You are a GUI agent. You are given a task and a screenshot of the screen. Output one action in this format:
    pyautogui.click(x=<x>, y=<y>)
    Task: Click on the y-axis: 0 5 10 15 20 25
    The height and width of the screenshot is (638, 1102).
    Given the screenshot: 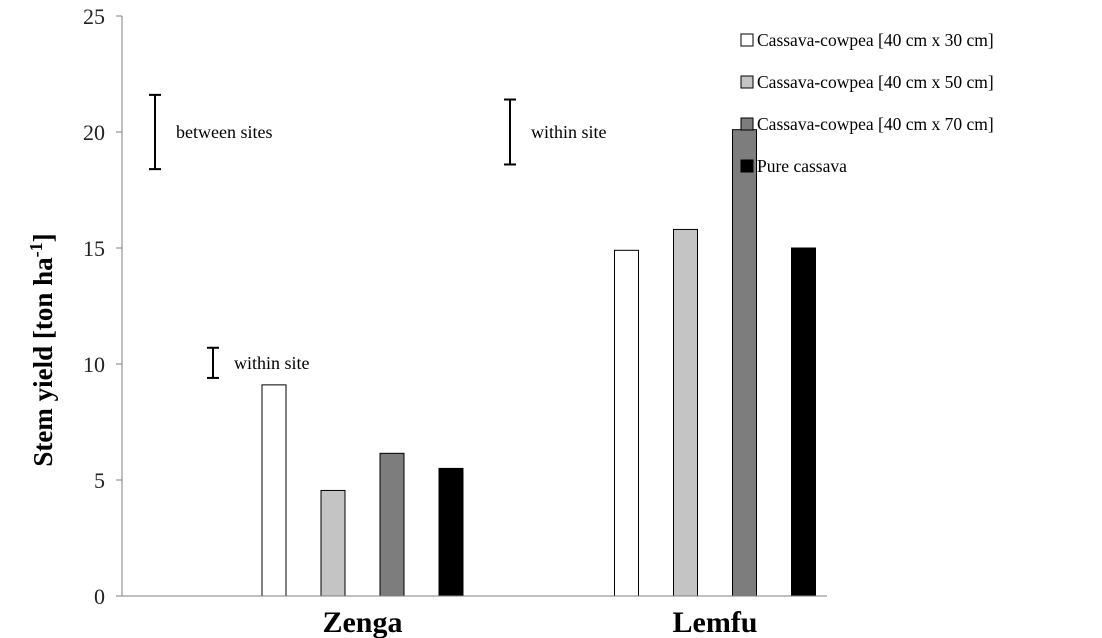 What is the action you would take?
    pyautogui.click(x=103, y=306)
    